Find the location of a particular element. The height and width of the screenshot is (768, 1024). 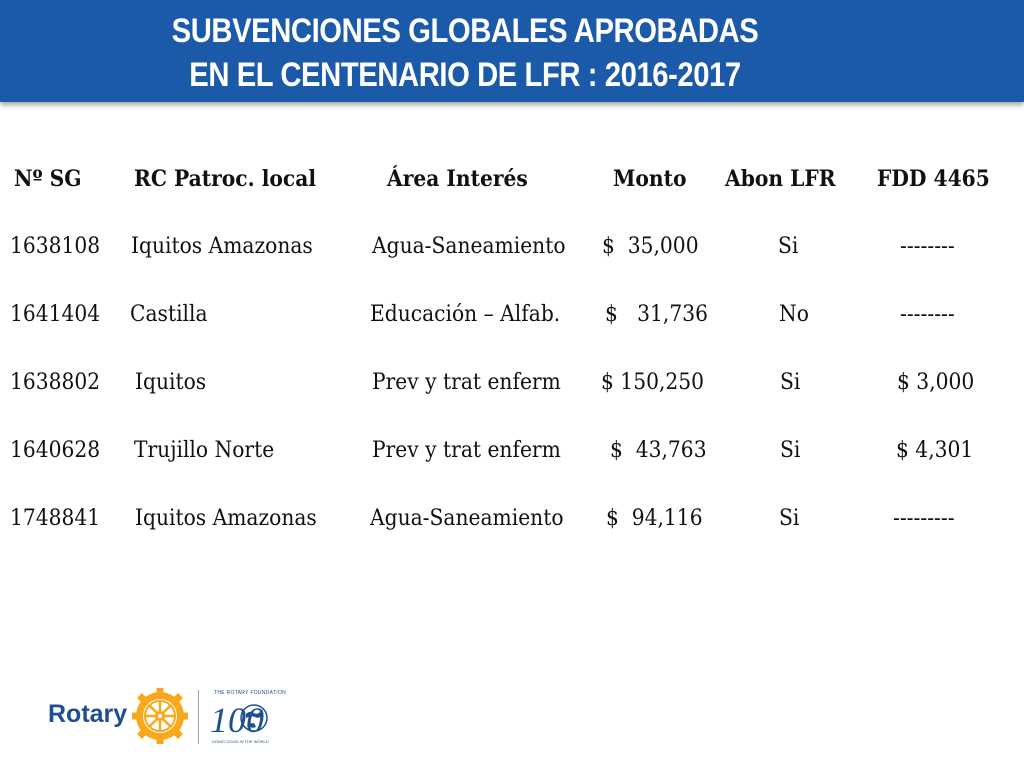

sponsor-club-cell: Iquitos is located at coordinates (171, 382).